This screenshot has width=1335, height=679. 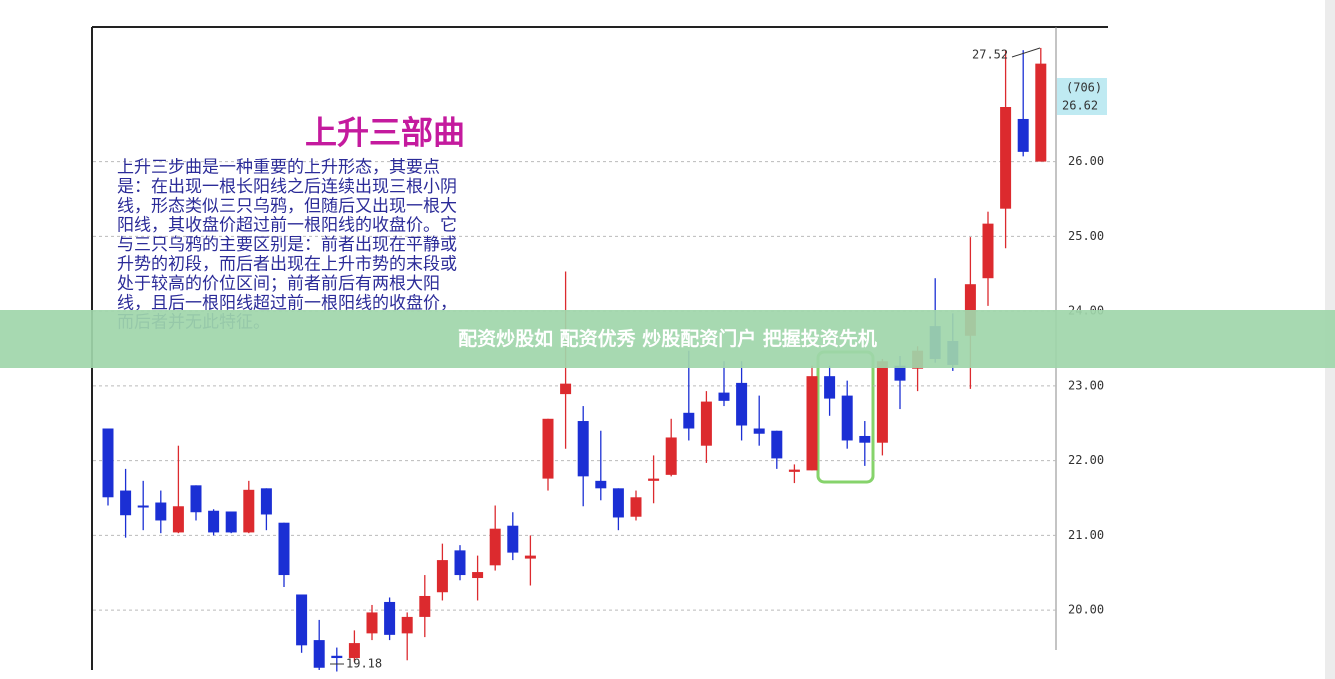 What do you see at coordinates (278, 168) in the screenshot?
I see `description-line: 上升三步曲是一种重要的上升形态，其要点` at bounding box center [278, 168].